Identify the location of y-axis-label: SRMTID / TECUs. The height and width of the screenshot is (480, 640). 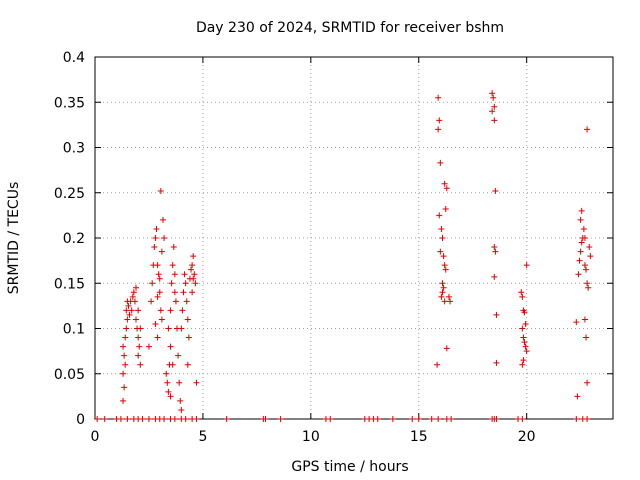
(14, 238).